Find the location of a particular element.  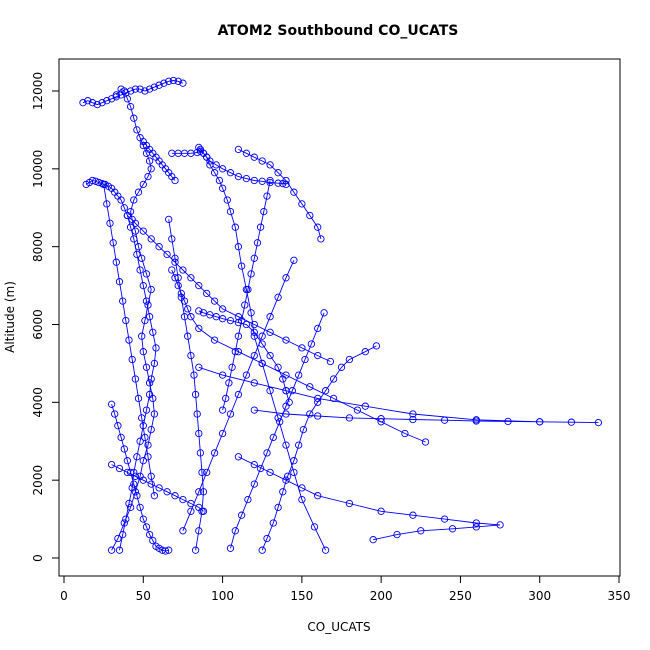

x-axis-label: CO_UCATS is located at coordinates (338, 627).